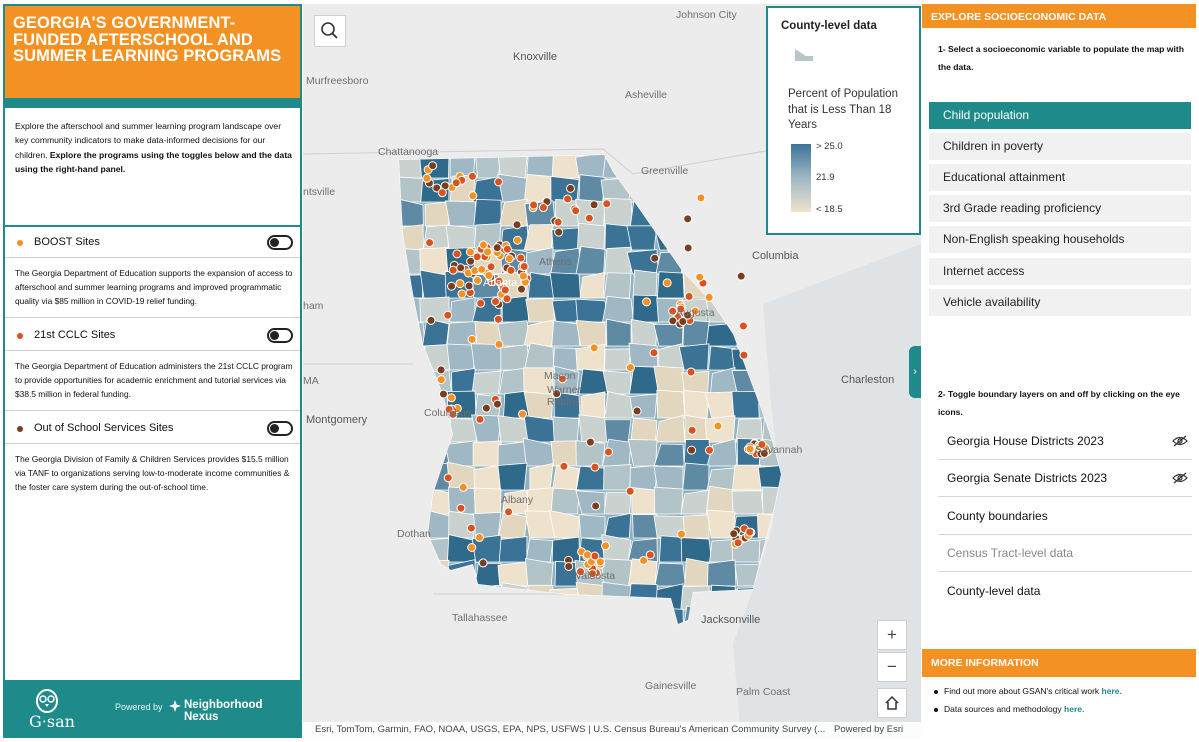  I want to click on boost-toggle, so click(280, 242).